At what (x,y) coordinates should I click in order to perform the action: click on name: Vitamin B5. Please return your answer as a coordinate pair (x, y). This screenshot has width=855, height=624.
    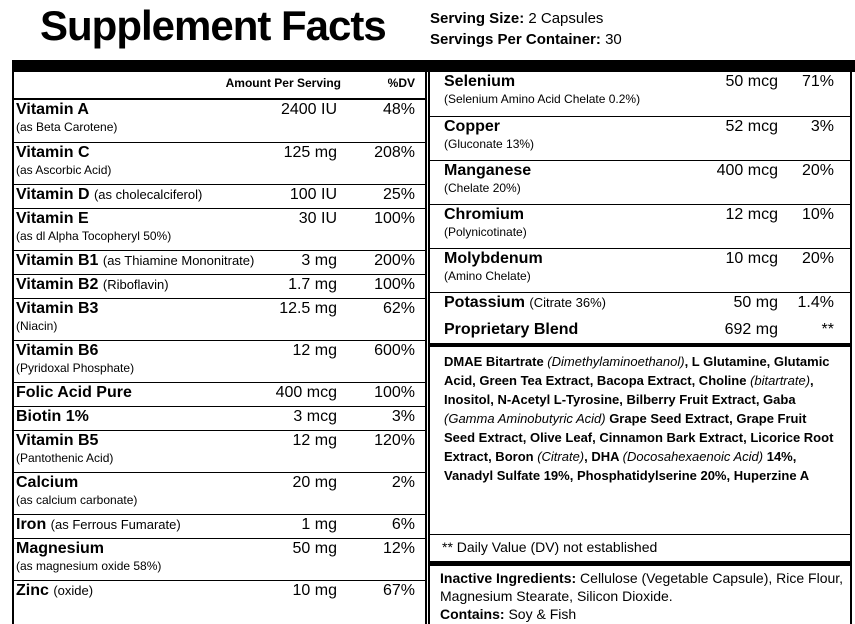
    Looking at the image, I should click on (57, 440).